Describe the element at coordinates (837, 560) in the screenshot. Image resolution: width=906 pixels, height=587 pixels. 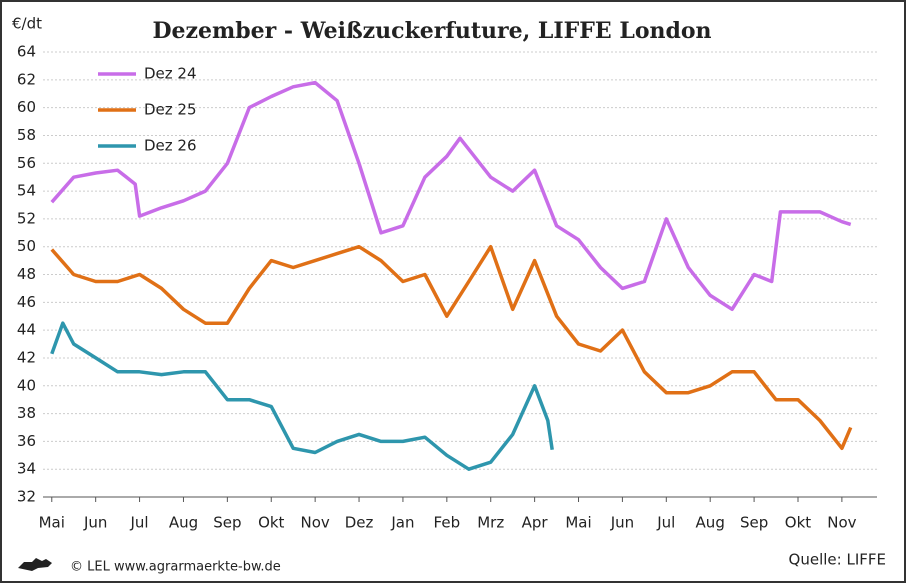
I see `source: Quelle: LIFFE` at that location.